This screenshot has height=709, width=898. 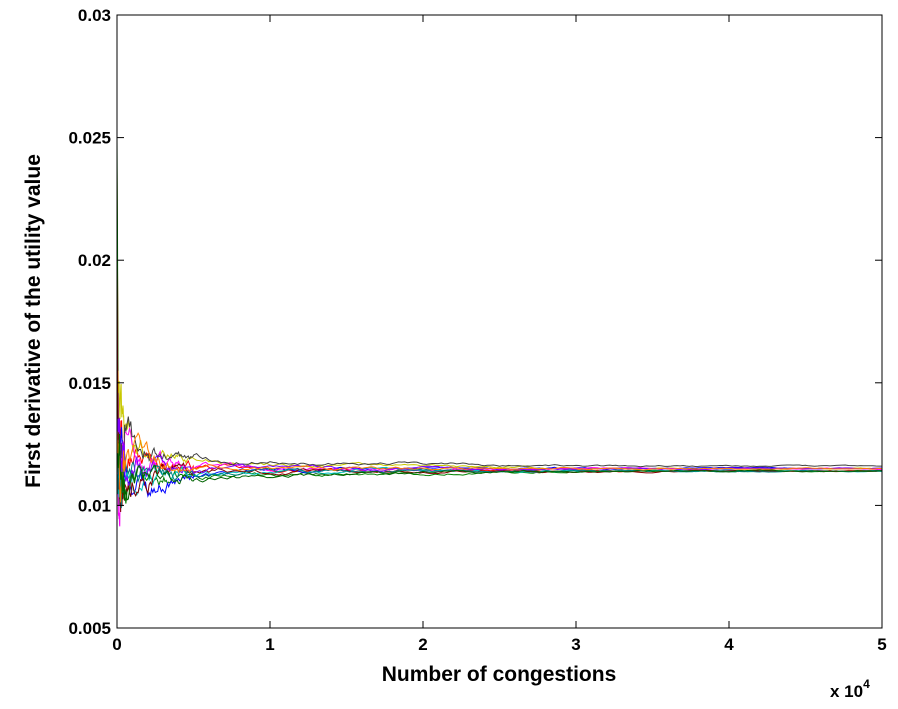 I want to click on x-axis-label: Number of congestions, so click(x=499, y=674).